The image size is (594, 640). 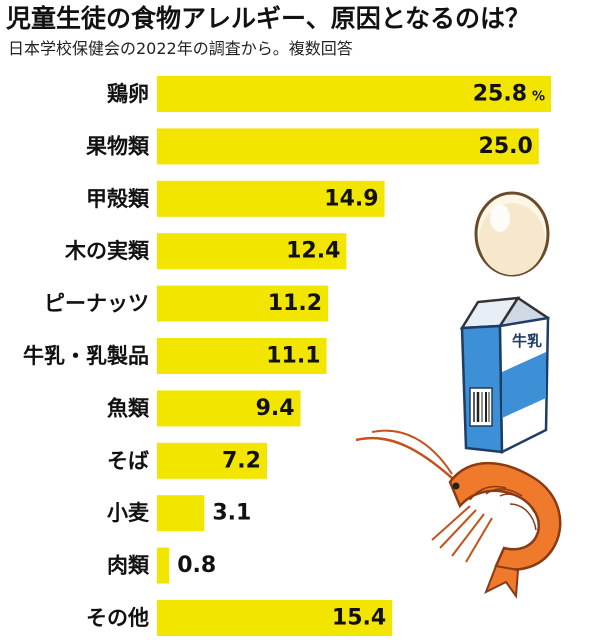 What do you see at coordinates (117, 618) in the screenshot?
I see `category-label: その他` at bounding box center [117, 618].